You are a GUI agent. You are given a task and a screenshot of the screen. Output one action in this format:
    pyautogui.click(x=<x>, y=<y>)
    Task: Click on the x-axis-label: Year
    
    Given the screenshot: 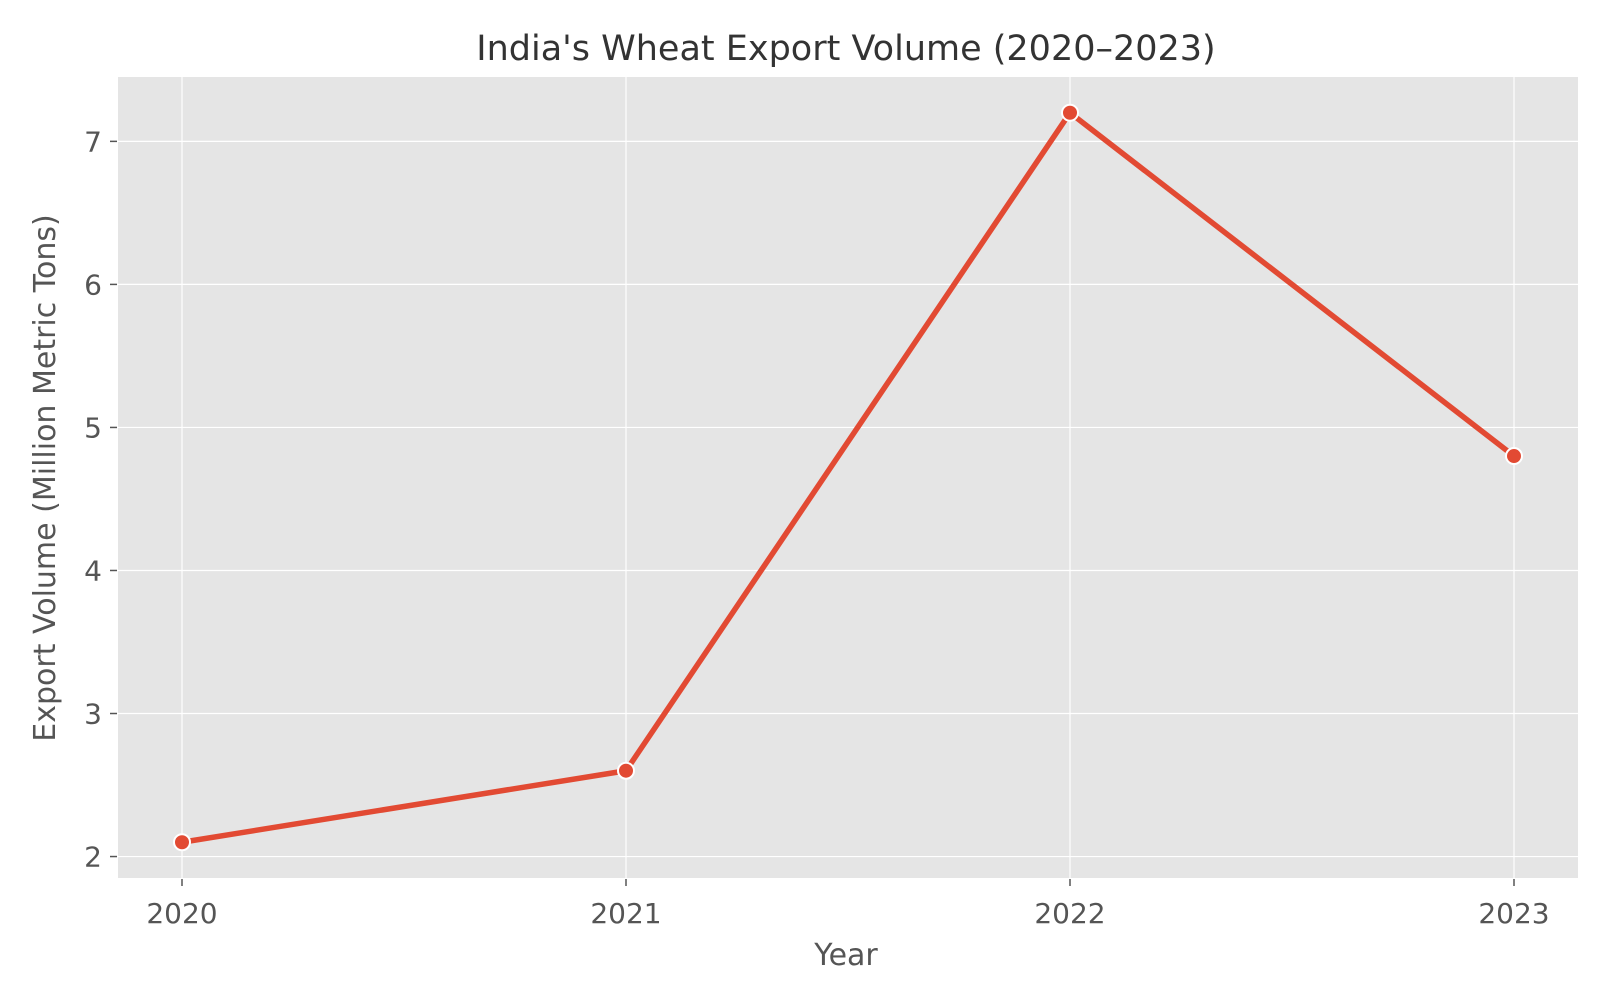 What is the action you would take?
    pyautogui.click(x=845, y=955)
    